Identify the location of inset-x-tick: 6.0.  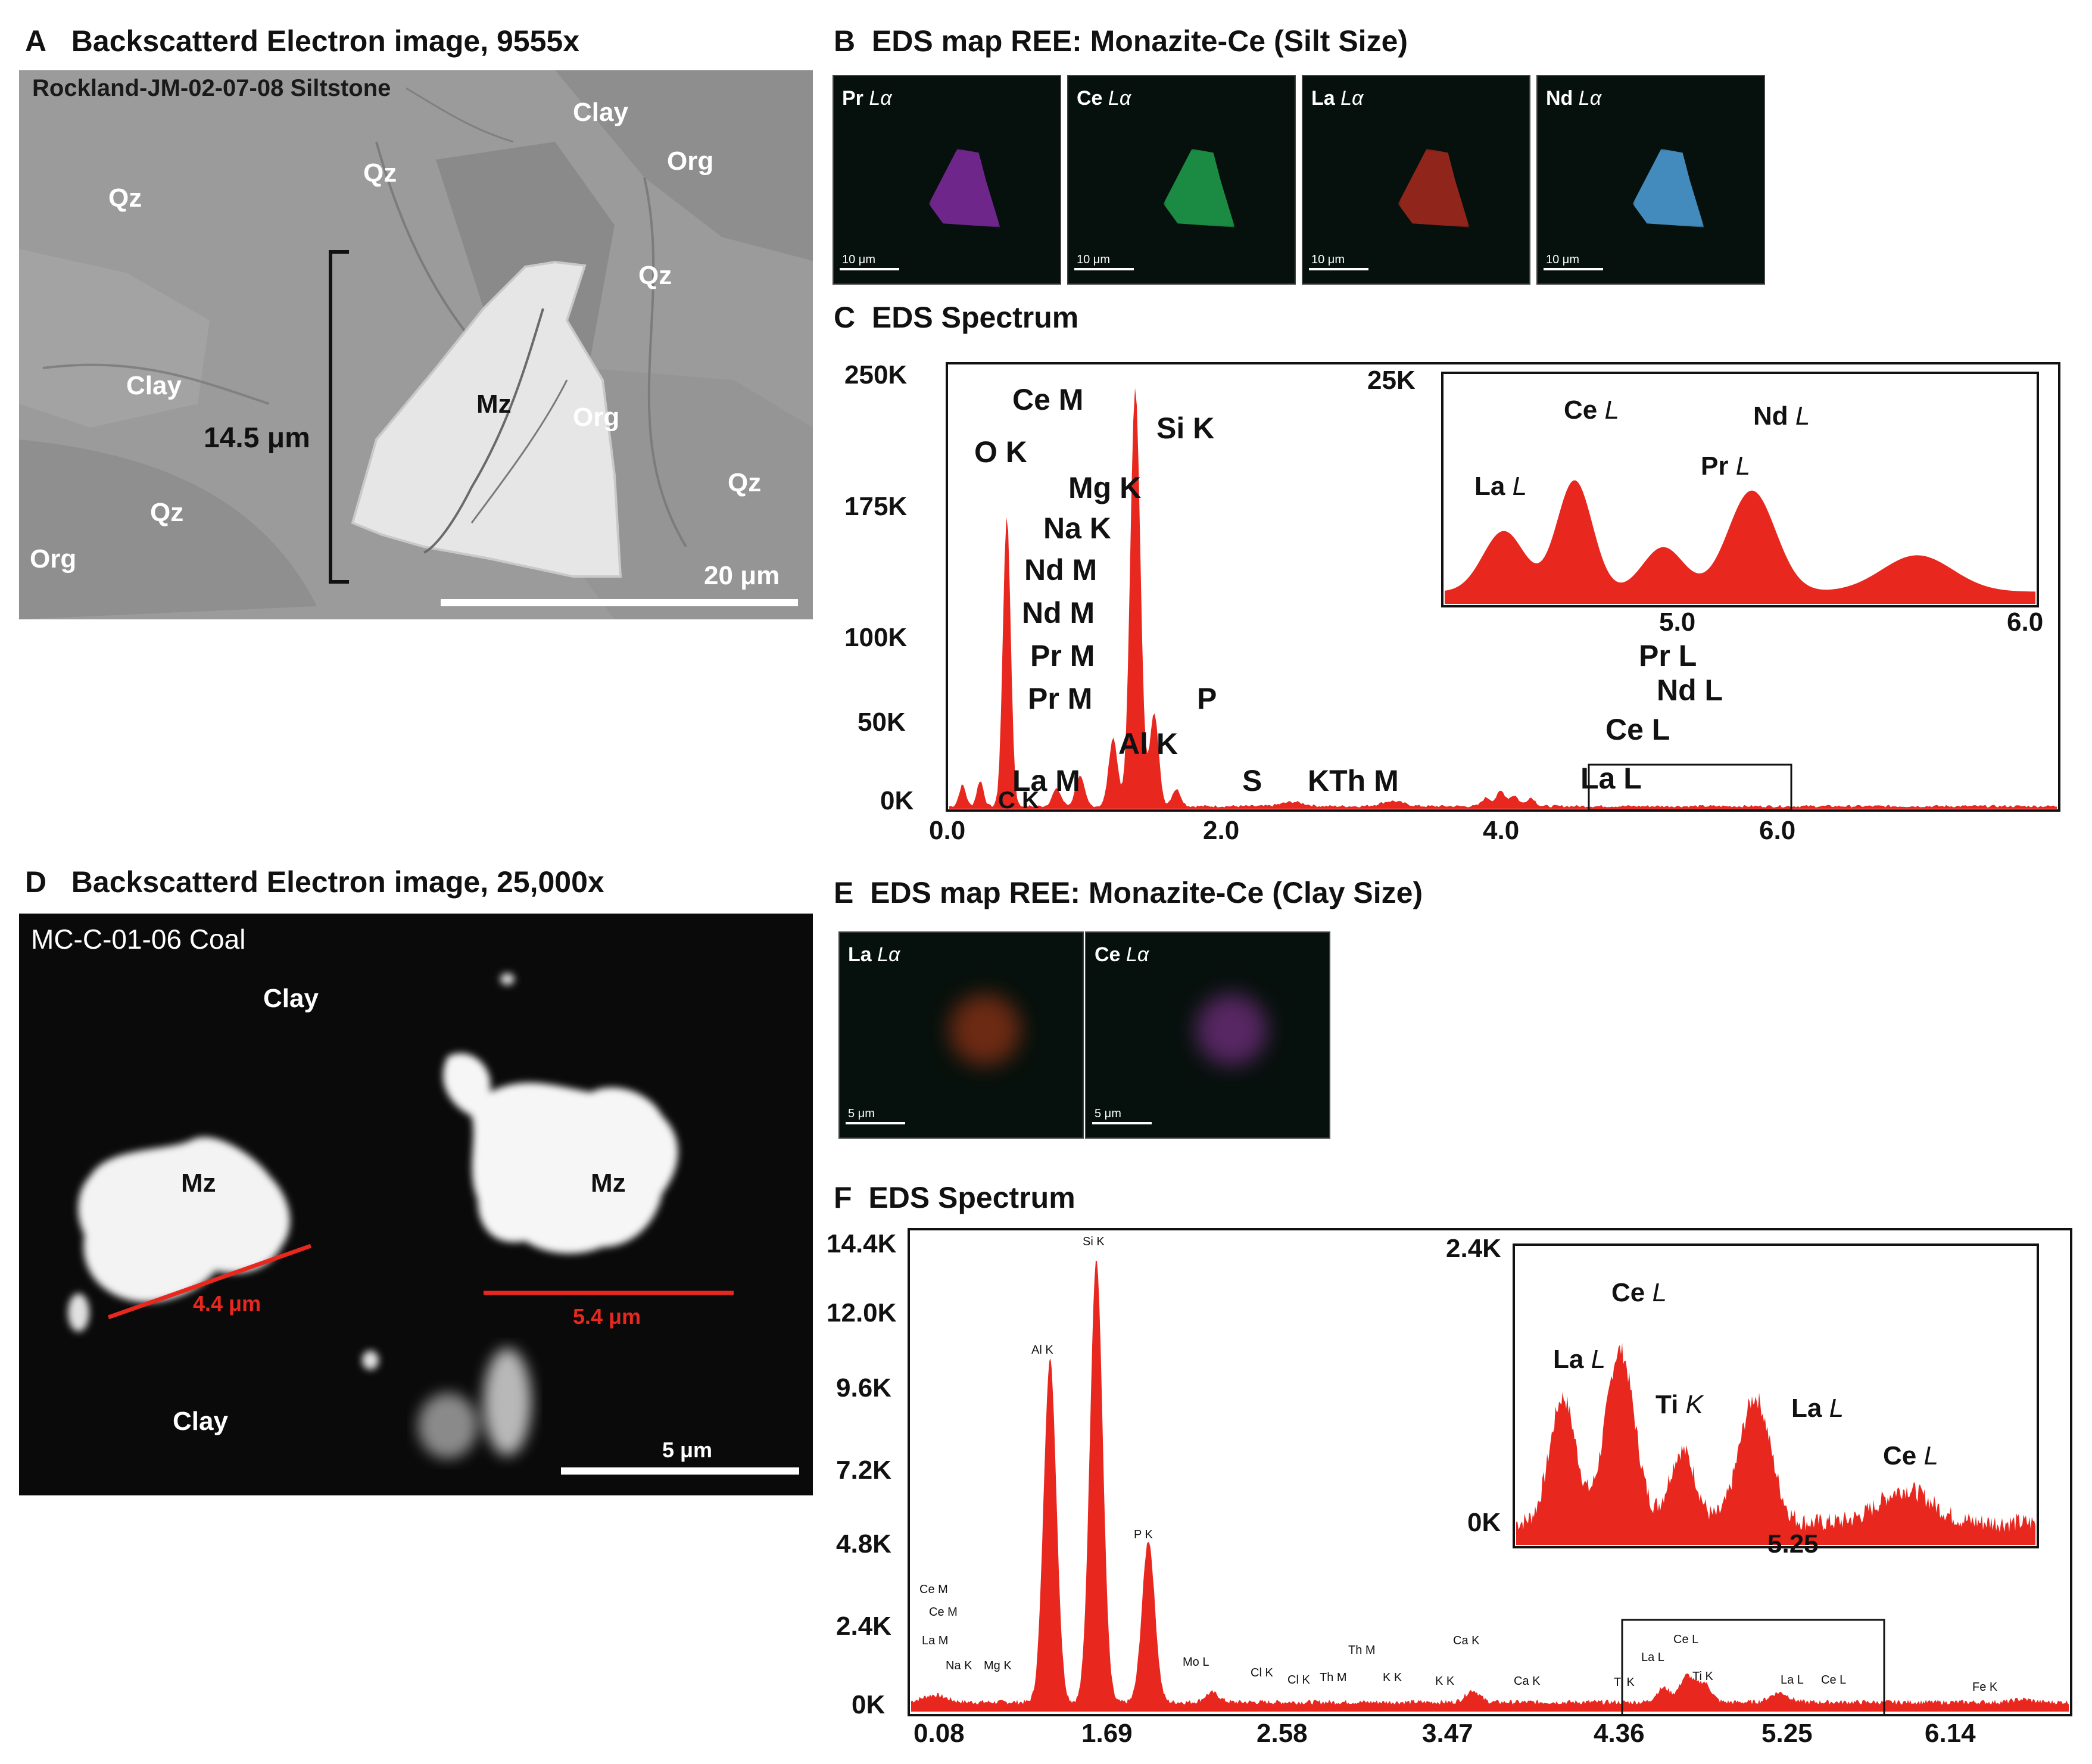
(2025, 622).